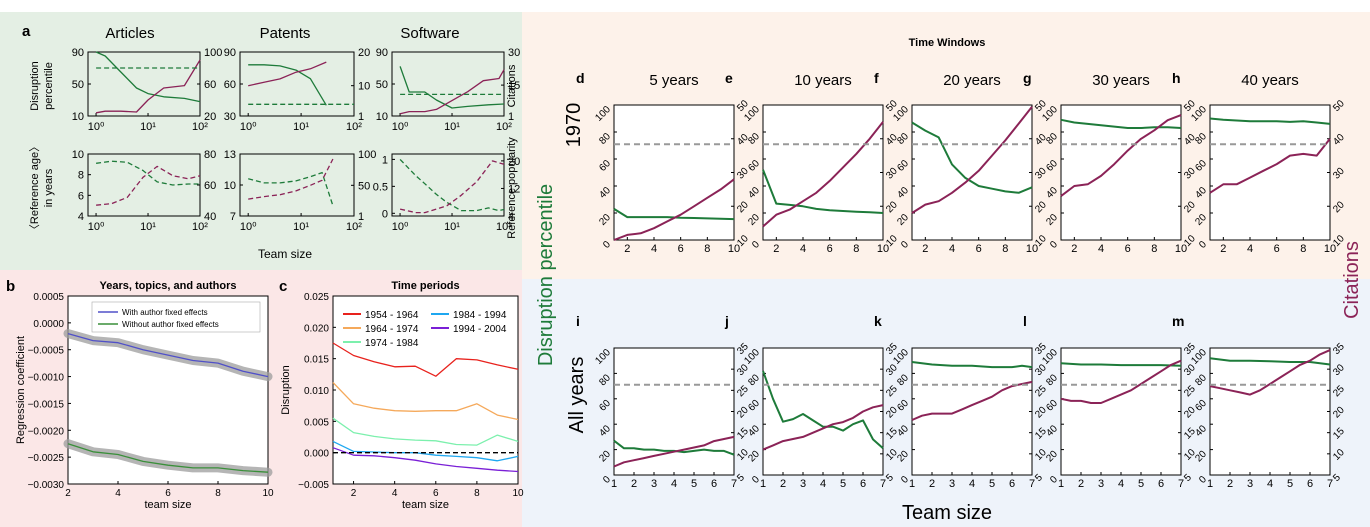 This screenshot has height=527, width=1370. I want to click on ytick-label-c: 0.015, so click(316, 360).